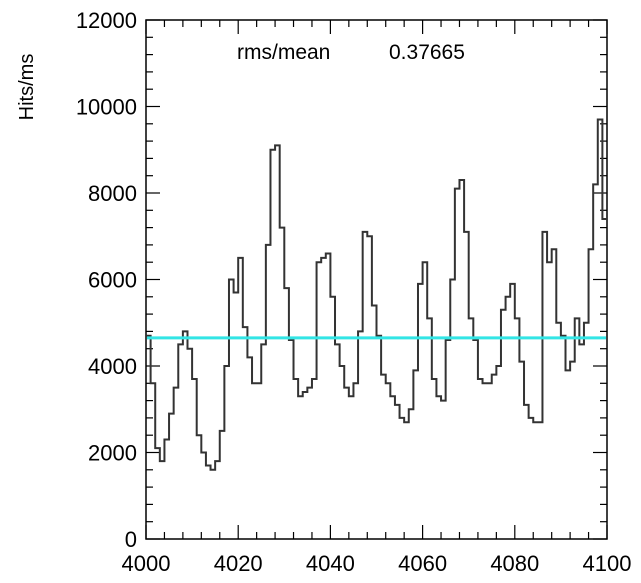 Image resolution: width=641 pixels, height=583 pixels. I want to click on x-tick-label: 4020, so click(238, 563).